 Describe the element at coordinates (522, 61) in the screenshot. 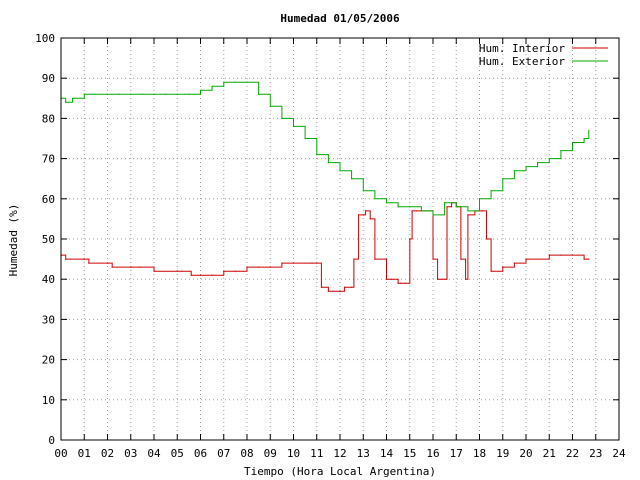

I see `legend-label: Hum. Exterior` at that location.